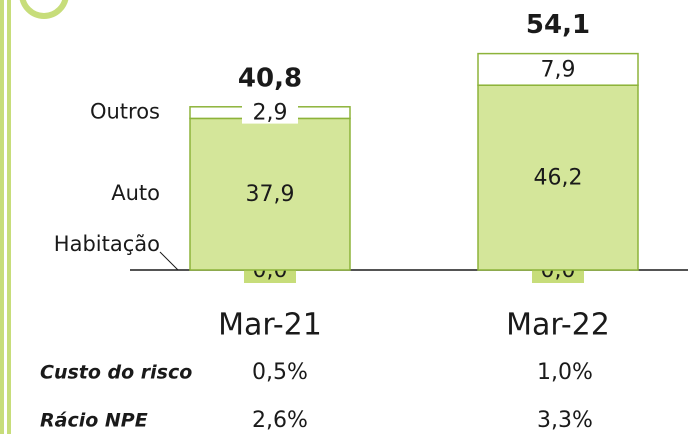 The image size is (688, 434). I want to click on value-label: 46,2, so click(558, 178).